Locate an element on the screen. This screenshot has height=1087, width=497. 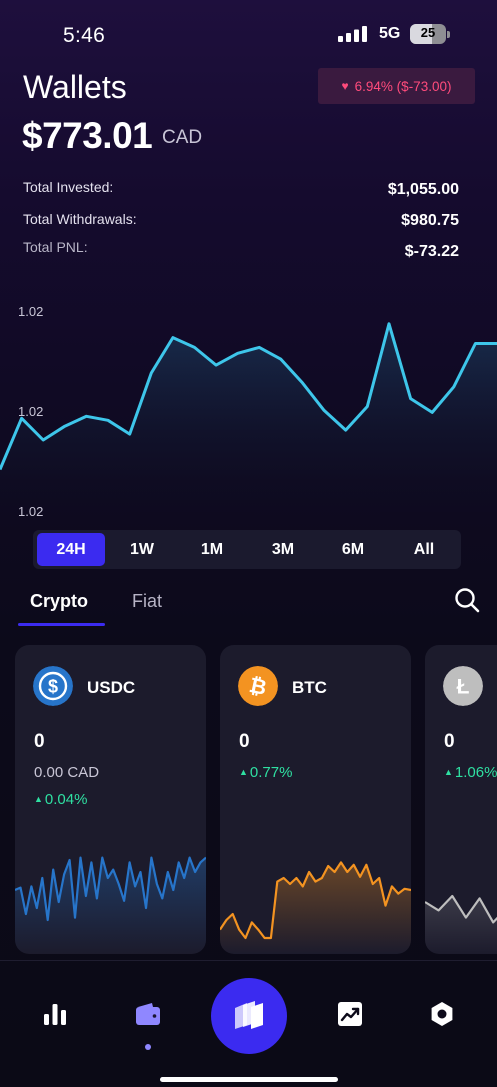
tab-fiat: Fiat is located at coordinates (147, 601).